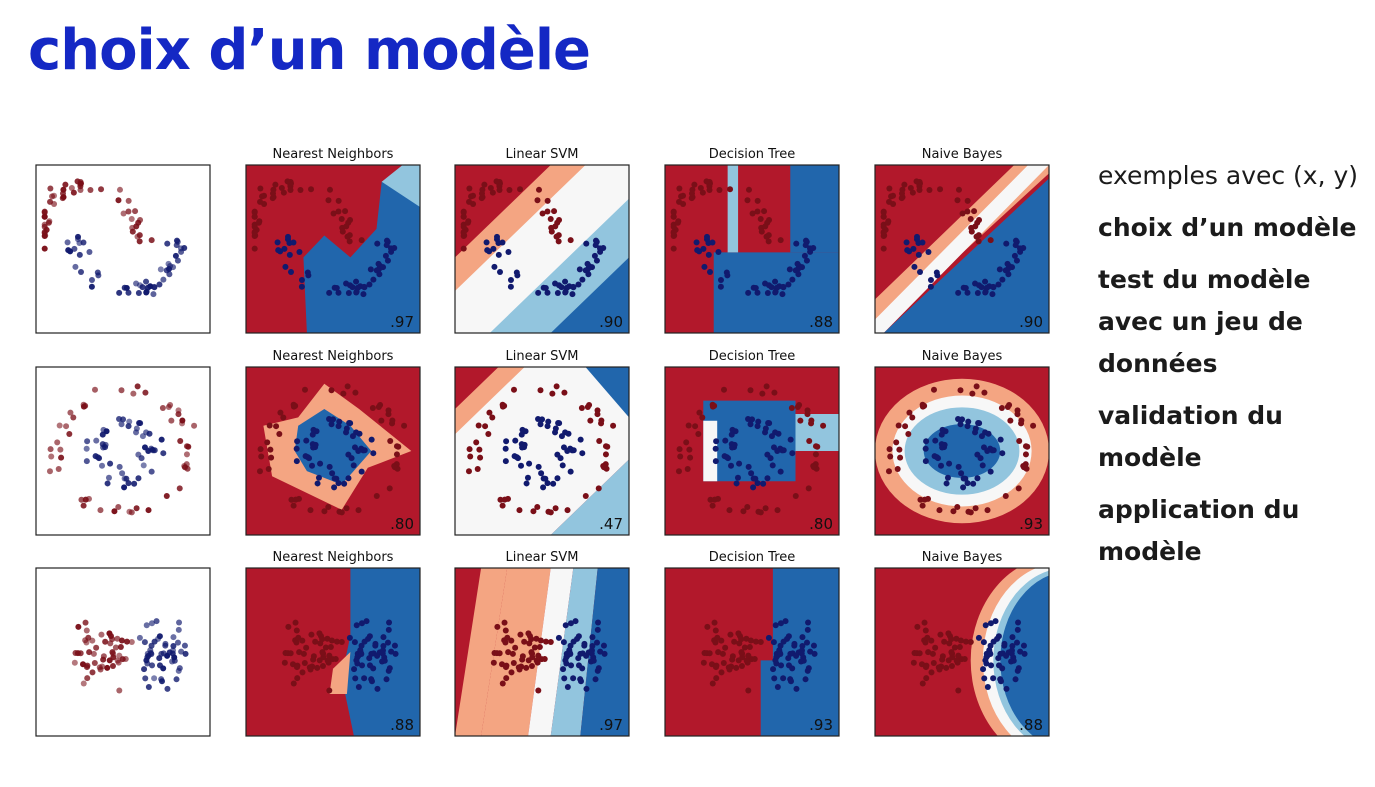 Image resolution: width=1375 pixels, height=787 pixels. Describe the element at coordinates (752, 643) in the screenshot. I see `classifier-plot: Decision Tree .93` at that location.